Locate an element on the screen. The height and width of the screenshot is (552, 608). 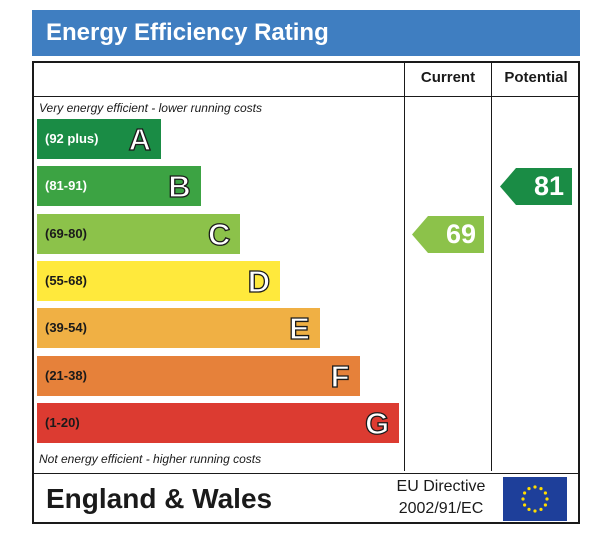
divider-potential is located at coordinates (491, 267).